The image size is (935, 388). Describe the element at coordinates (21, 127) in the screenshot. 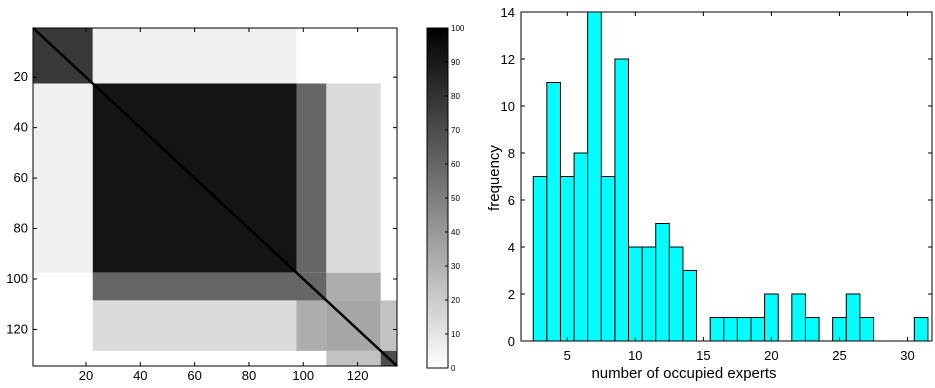

I see `heatmap-y-tick-label: 40` at that location.